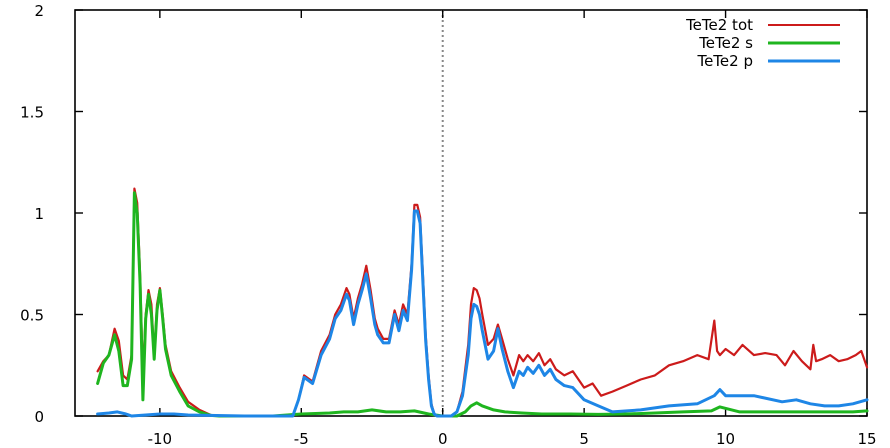 This screenshot has width=890, height=448. I want to click on x-tick-label: -5, so click(301, 439).